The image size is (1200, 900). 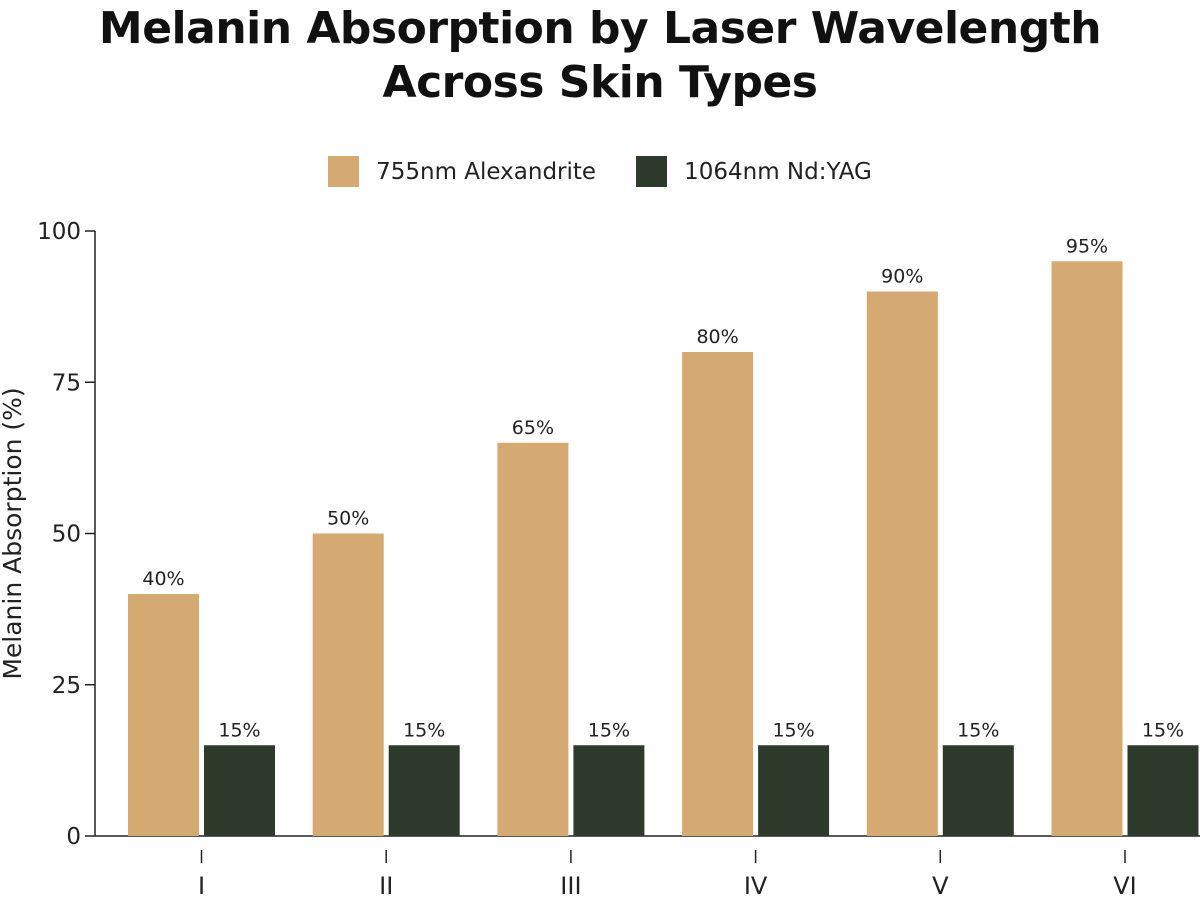 I want to click on bar-ndyag-VI, so click(x=1163, y=790).